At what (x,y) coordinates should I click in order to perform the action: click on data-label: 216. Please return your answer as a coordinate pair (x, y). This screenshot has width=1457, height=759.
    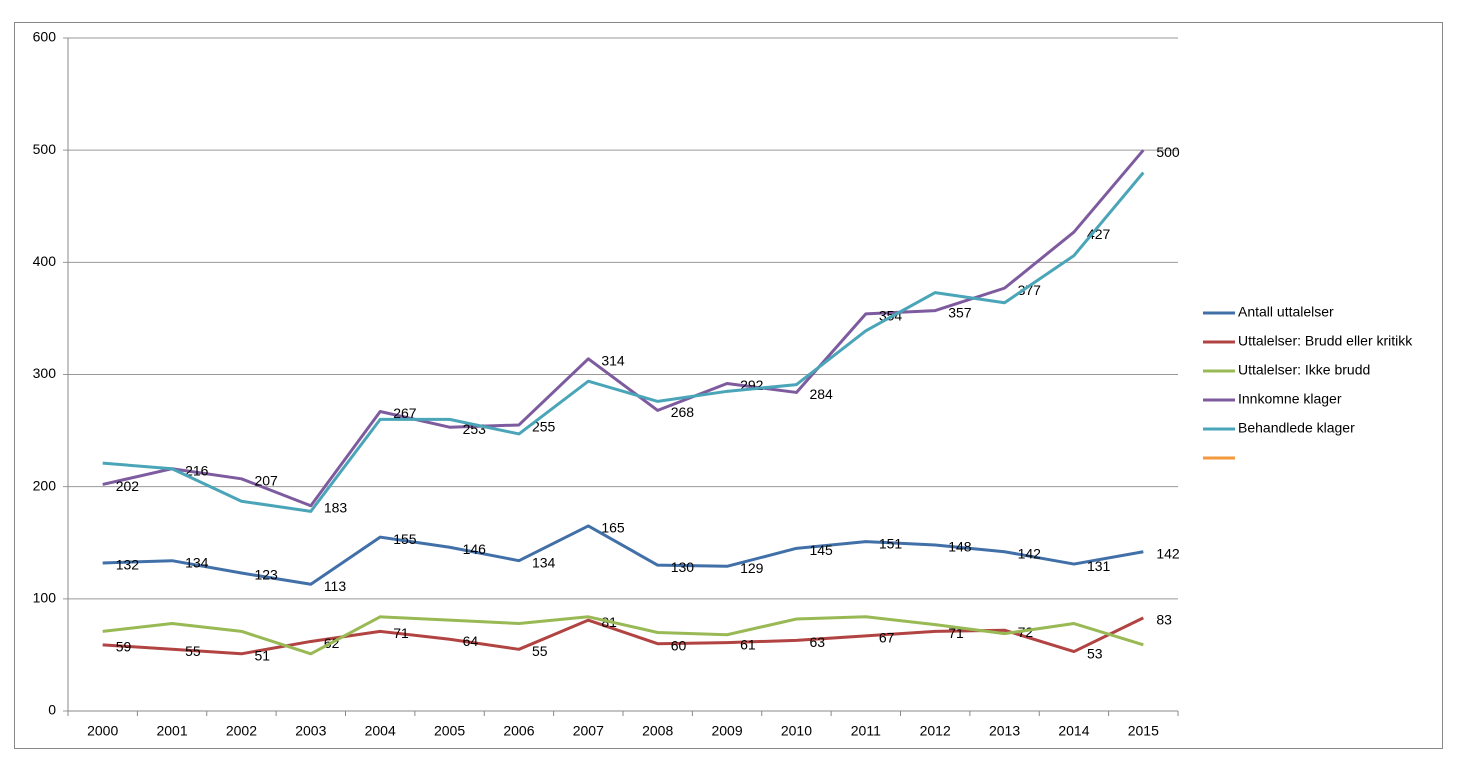
    Looking at the image, I should click on (197, 470).